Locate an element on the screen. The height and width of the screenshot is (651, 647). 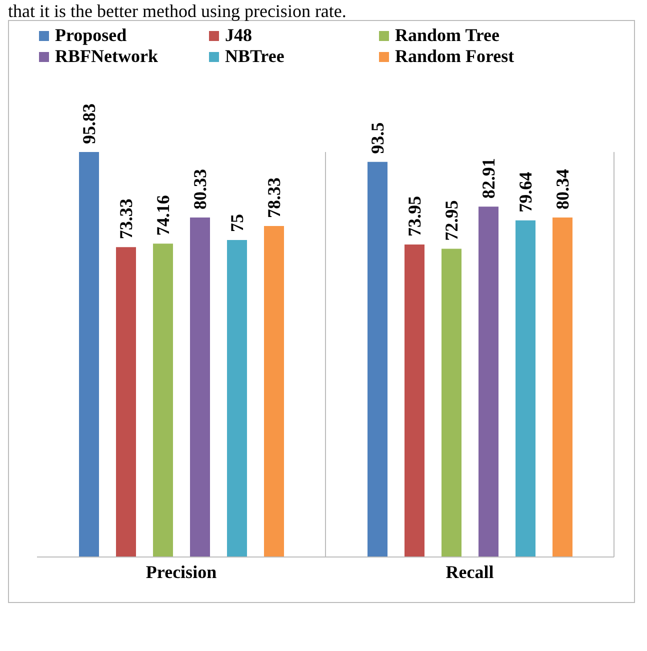
legend-label: RBFNetwork is located at coordinates (106, 56).